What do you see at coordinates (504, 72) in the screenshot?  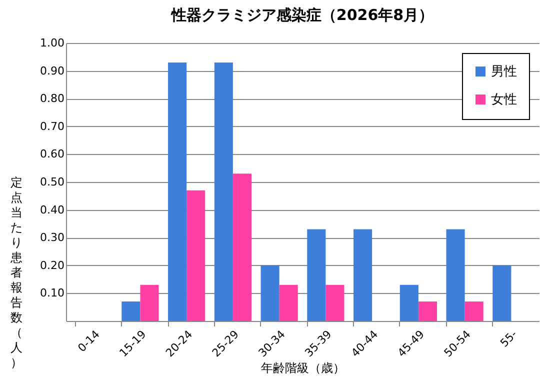 I see `legend-label: 男性` at bounding box center [504, 72].